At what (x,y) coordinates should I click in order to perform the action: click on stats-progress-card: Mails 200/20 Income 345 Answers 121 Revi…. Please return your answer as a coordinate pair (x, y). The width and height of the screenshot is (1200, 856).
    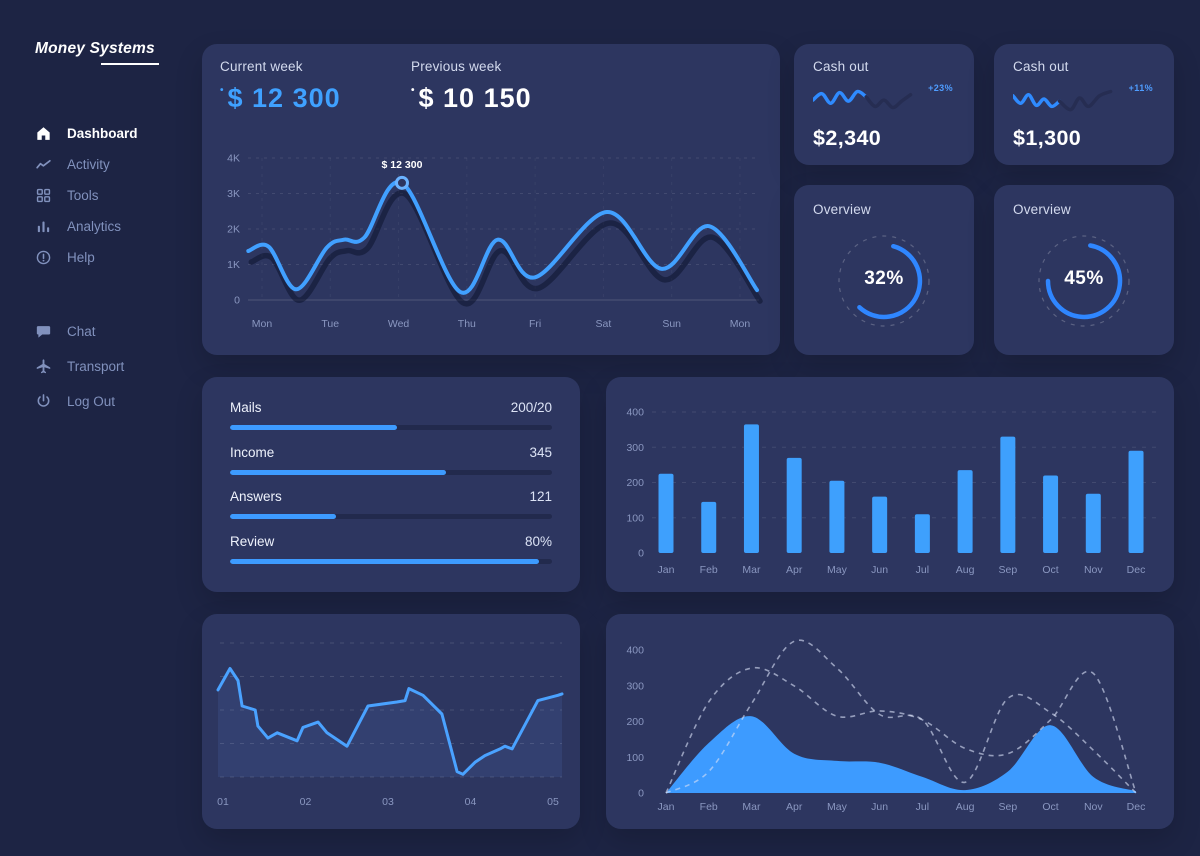
    Looking at the image, I should click on (391, 484).